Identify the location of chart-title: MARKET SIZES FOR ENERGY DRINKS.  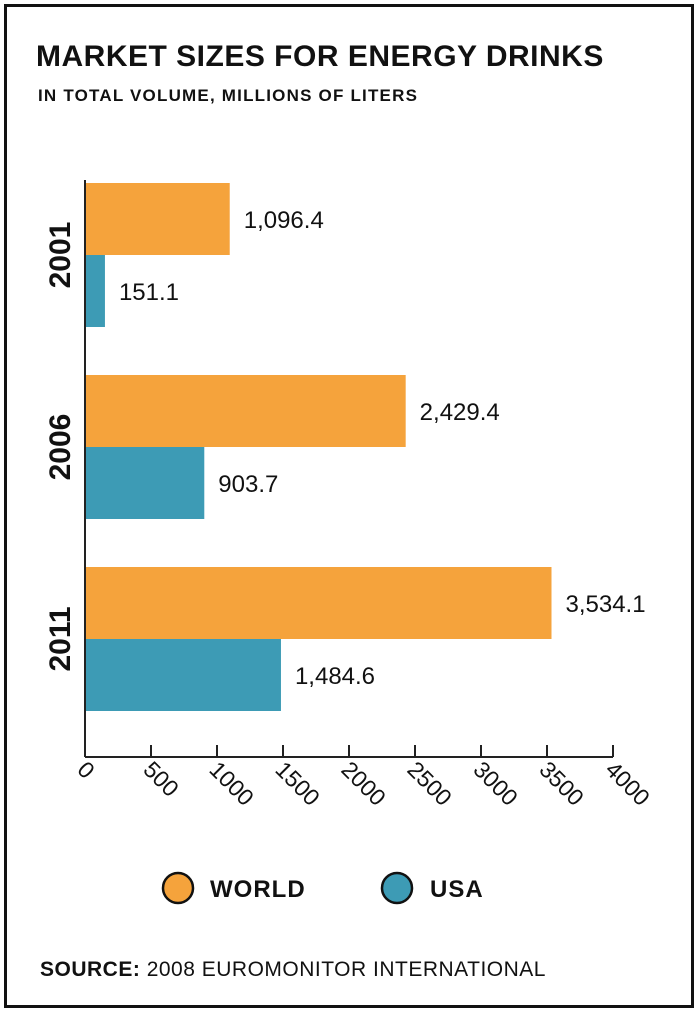
(320, 56).